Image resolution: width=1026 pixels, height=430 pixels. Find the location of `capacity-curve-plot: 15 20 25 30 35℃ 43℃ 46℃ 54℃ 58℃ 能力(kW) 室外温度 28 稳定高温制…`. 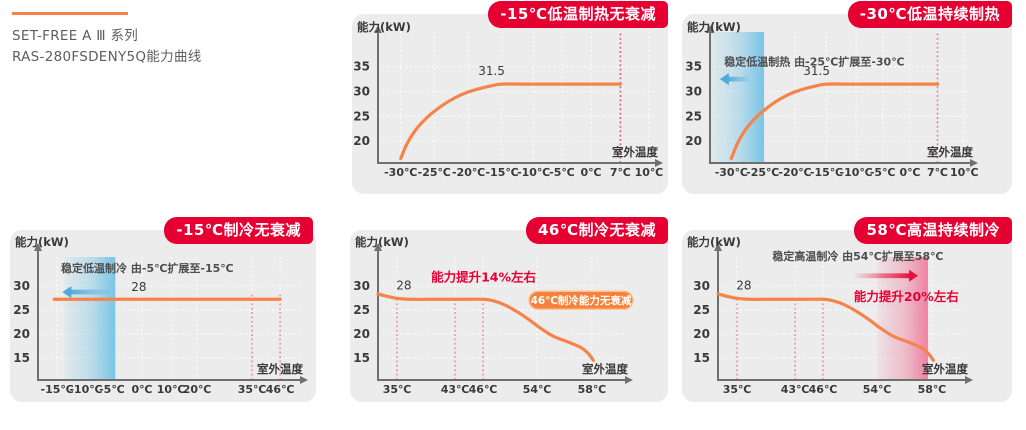

capacity-curve-plot: 15 20 25 30 35℃ 43℃ 46℃ 54℃ 58℃ 能力(kW) 室外温度 28 稳定高温制… is located at coordinates (830, 315).